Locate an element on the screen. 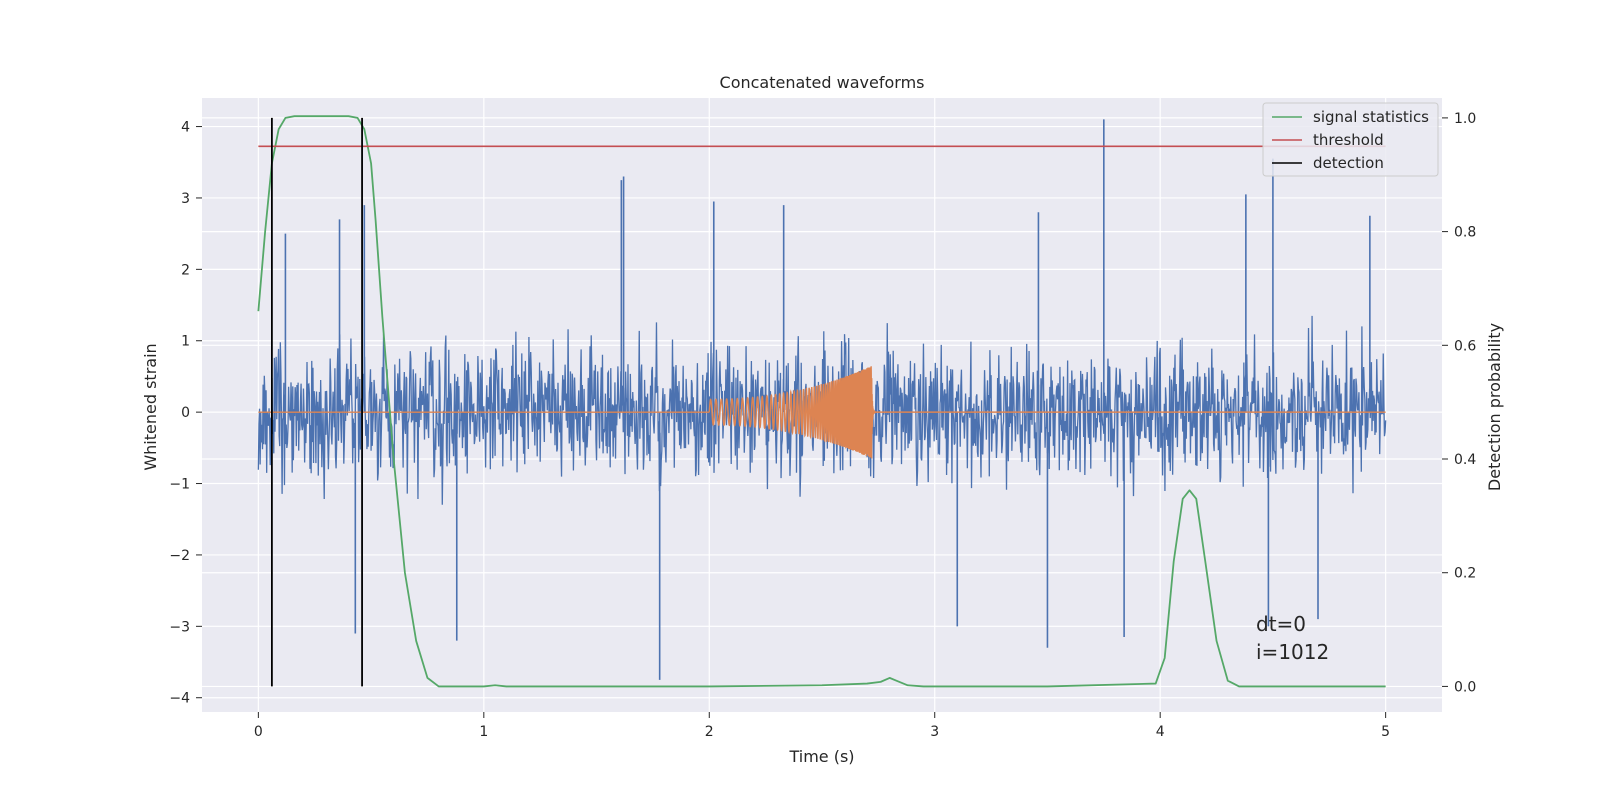 The width and height of the screenshot is (1600, 800). legend-label-detection: detection is located at coordinates (1348, 163).